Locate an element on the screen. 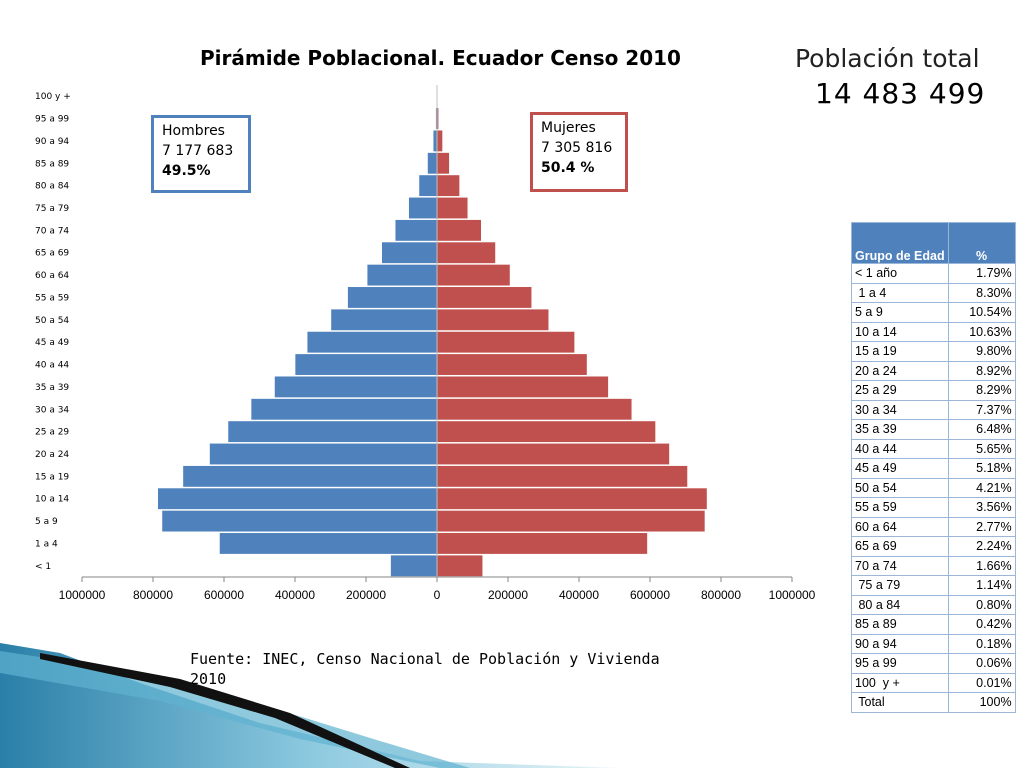  table-row: < 1 año 1.79% is located at coordinates (933, 273).